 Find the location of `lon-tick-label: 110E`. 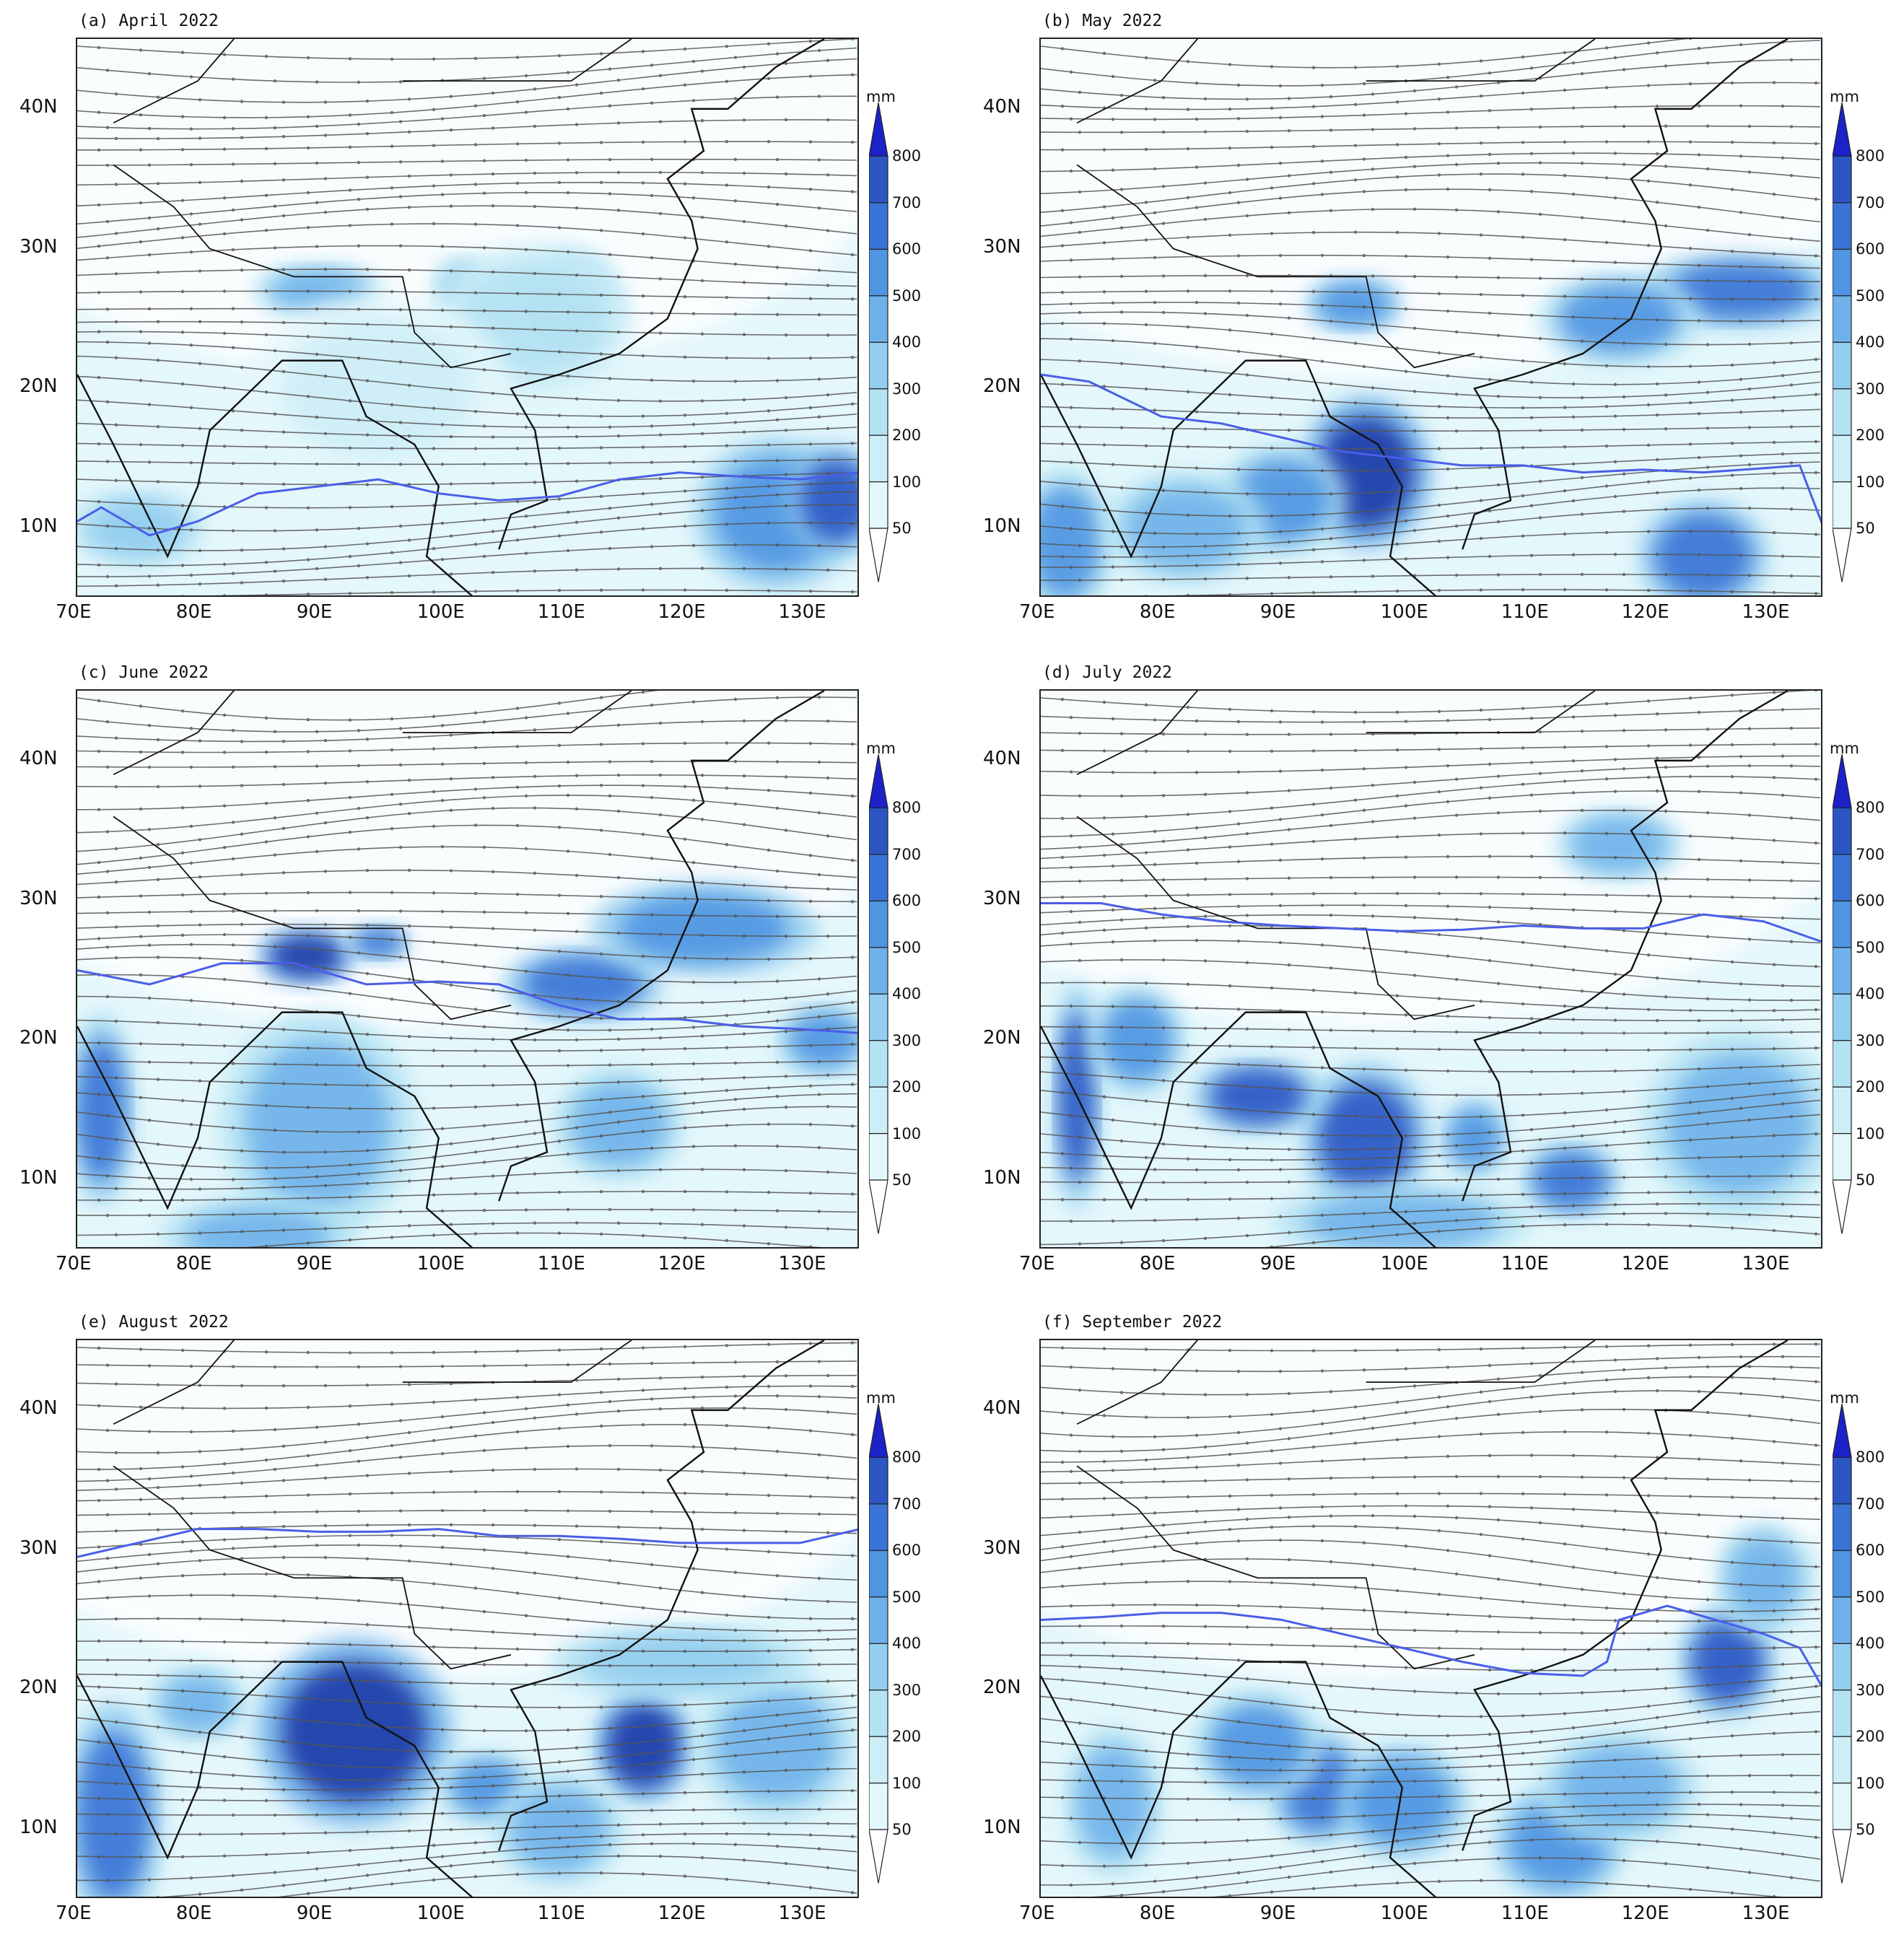

lon-tick-label: 110E is located at coordinates (561, 1264).